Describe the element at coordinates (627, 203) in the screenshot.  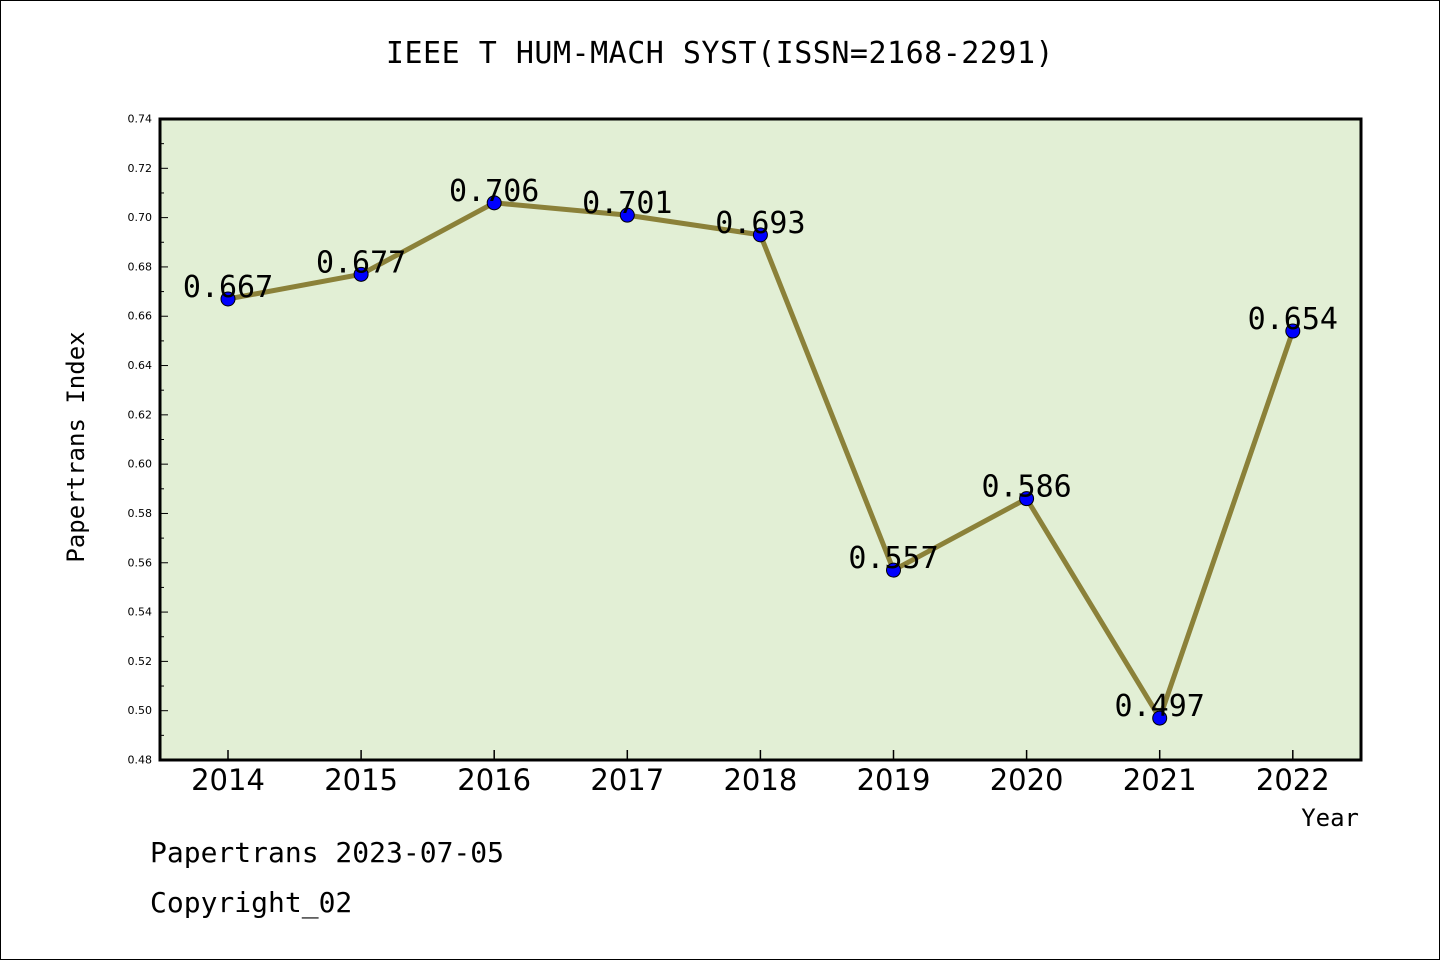
I see `data-label: 0.701` at that location.